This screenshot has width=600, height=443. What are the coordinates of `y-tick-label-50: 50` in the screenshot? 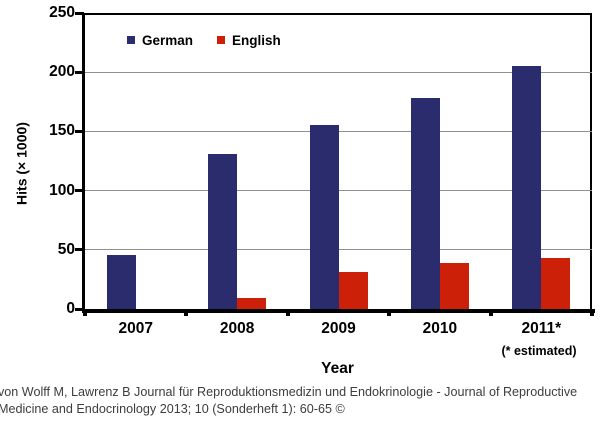 It's located at (66, 249).